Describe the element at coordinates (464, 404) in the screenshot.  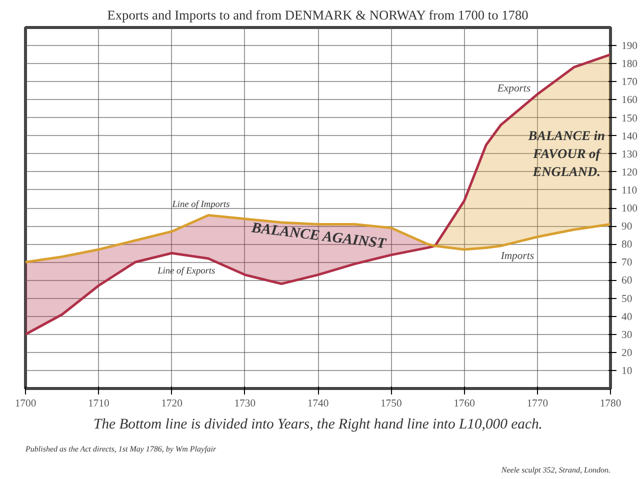
I see `x-tick-label: 1760` at that location.